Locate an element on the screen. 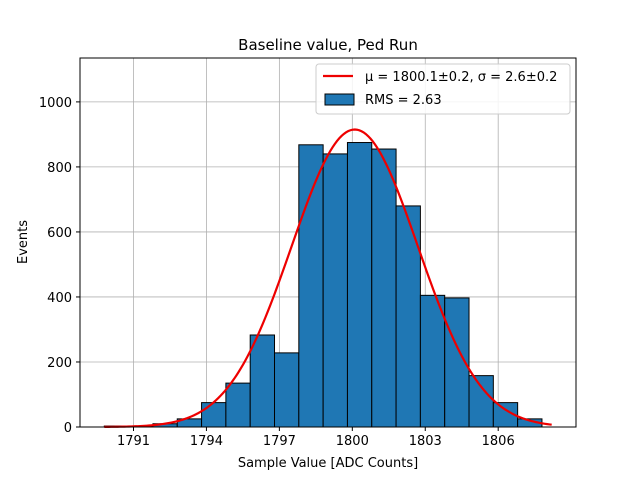 This screenshot has width=640, height=480. y-tick-label: 800 is located at coordinates (59, 168).